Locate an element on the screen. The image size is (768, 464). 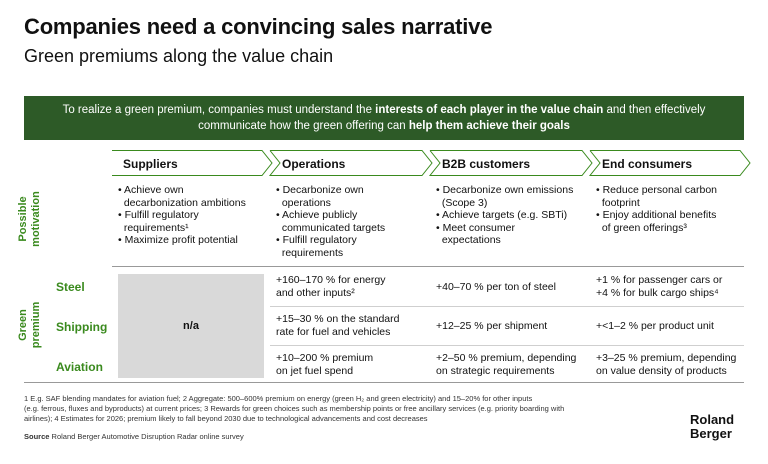
bullet-text: requirements is located at coordinates (310, 252).